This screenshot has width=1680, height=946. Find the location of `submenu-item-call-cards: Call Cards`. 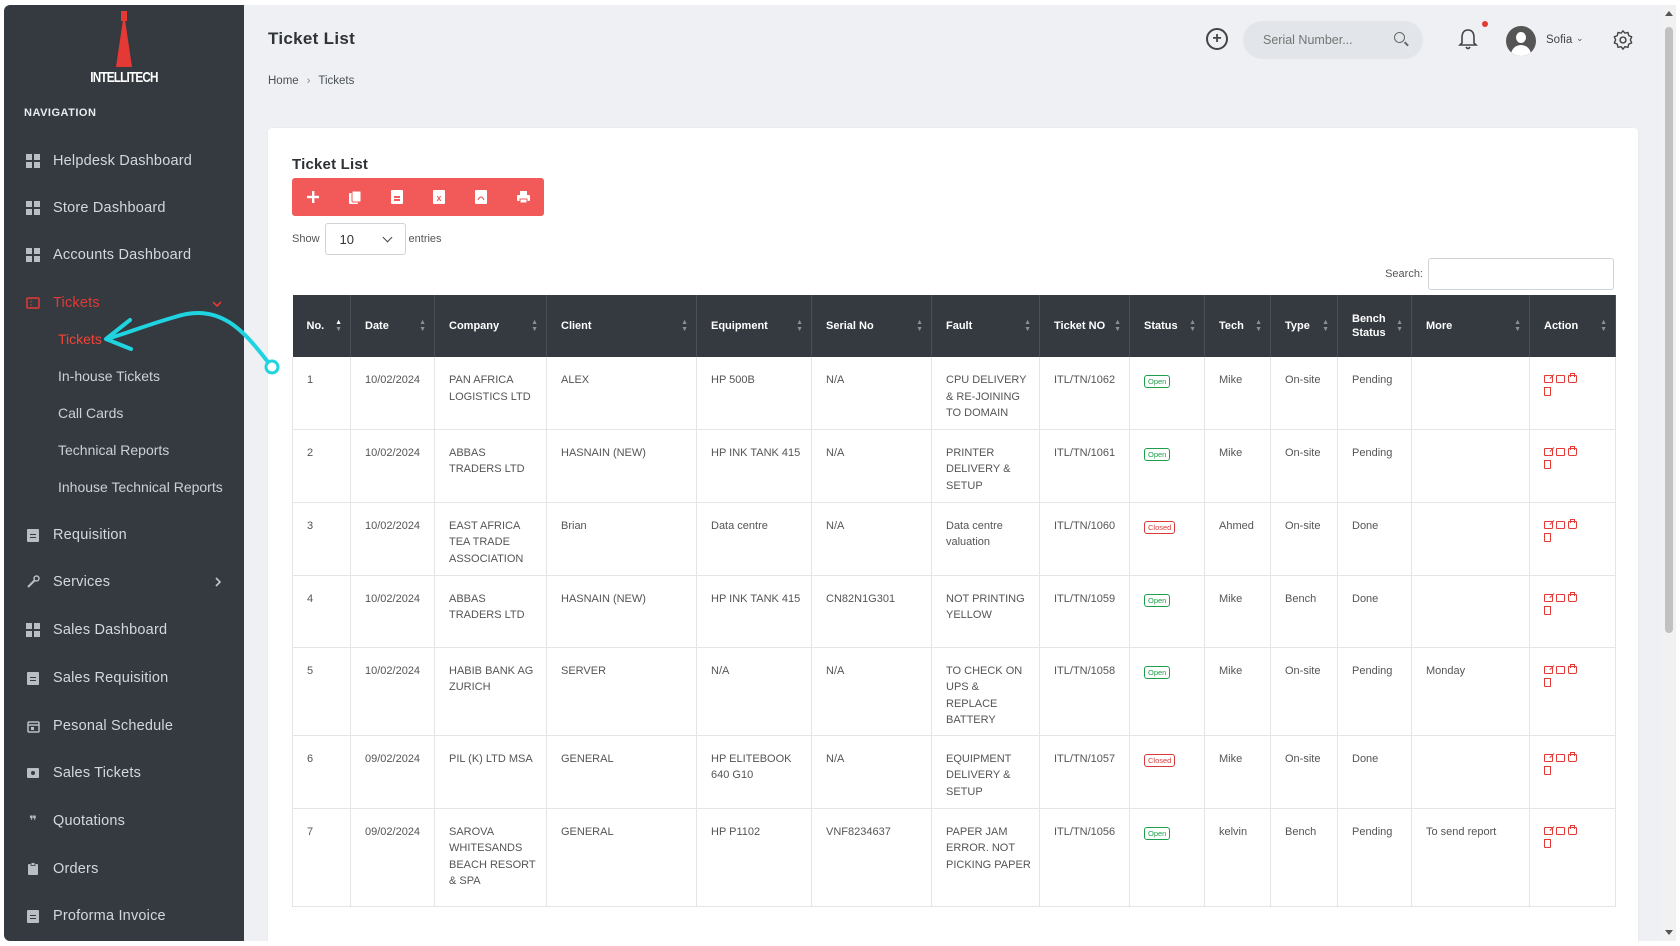

submenu-item-call-cards: Call Cards is located at coordinates (91, 413).